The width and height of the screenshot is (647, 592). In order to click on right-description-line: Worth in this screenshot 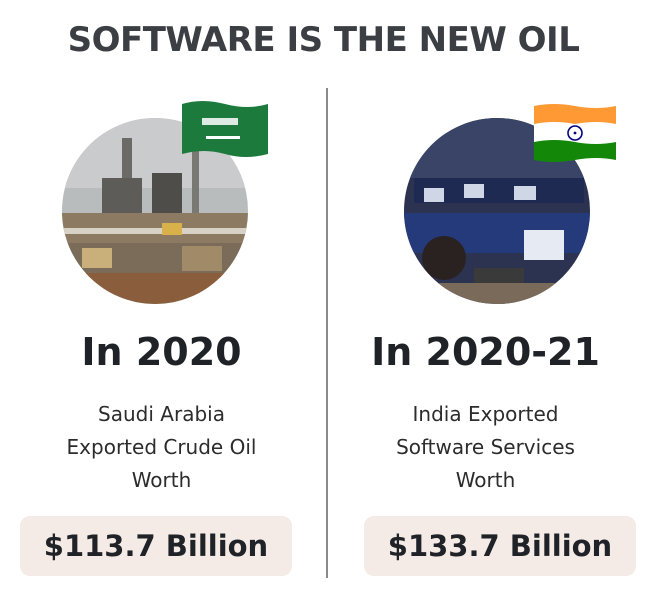, I will do `click(485, 480)`.